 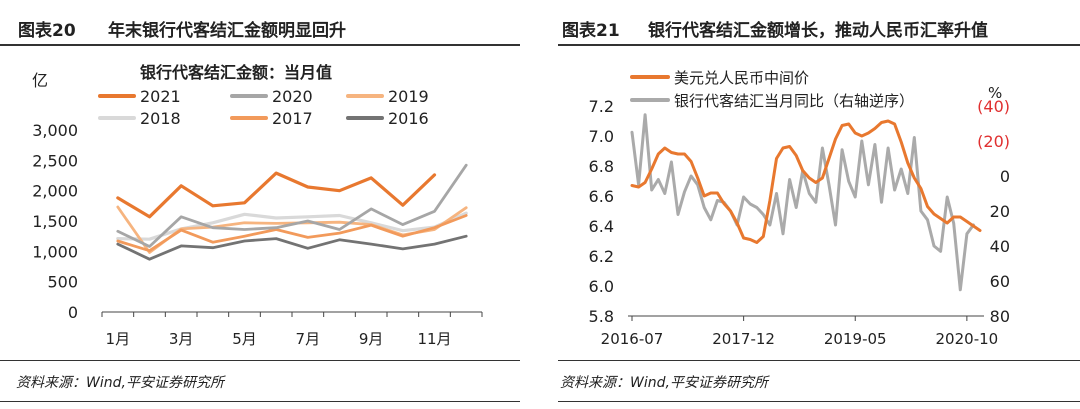 What do you see at coordinates (601, 316) in the screenshot?
I see `right-left-y-tick-label: 5.8` at bounding box center [601, 316].